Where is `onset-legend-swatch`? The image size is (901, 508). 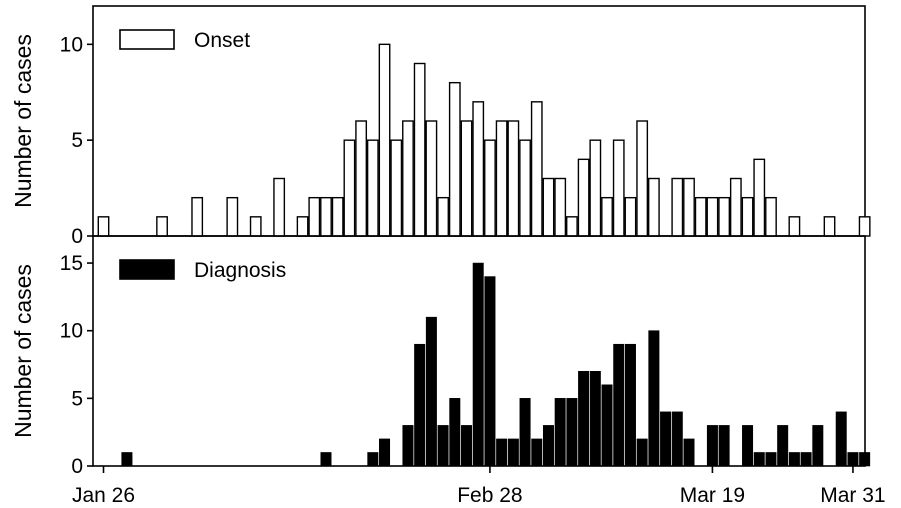
onset-legend-swatch is located at coordinates (147, 39).